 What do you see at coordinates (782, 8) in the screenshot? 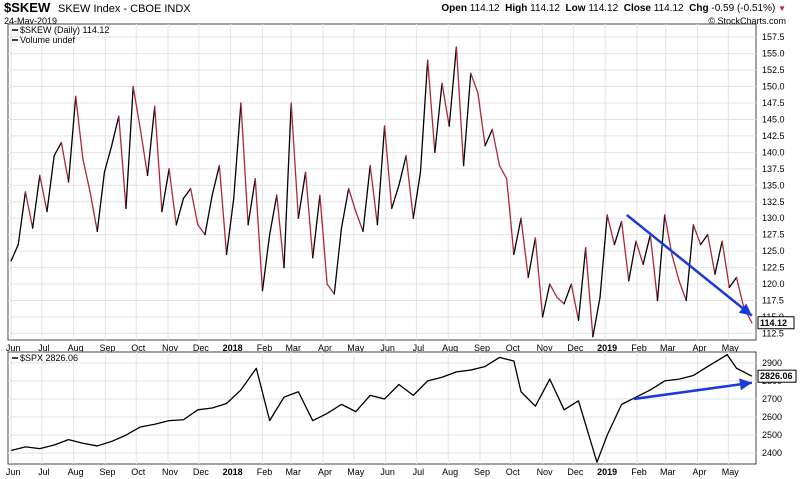
I see `down-triangle-icon: ▼` at bounding box center [782, 8].